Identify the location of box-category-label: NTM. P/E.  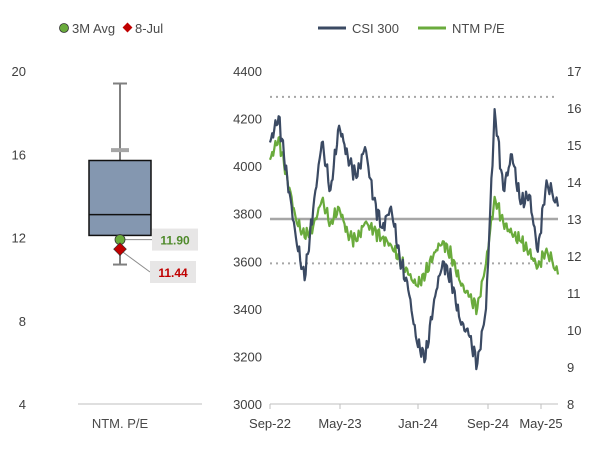
(120, 423).